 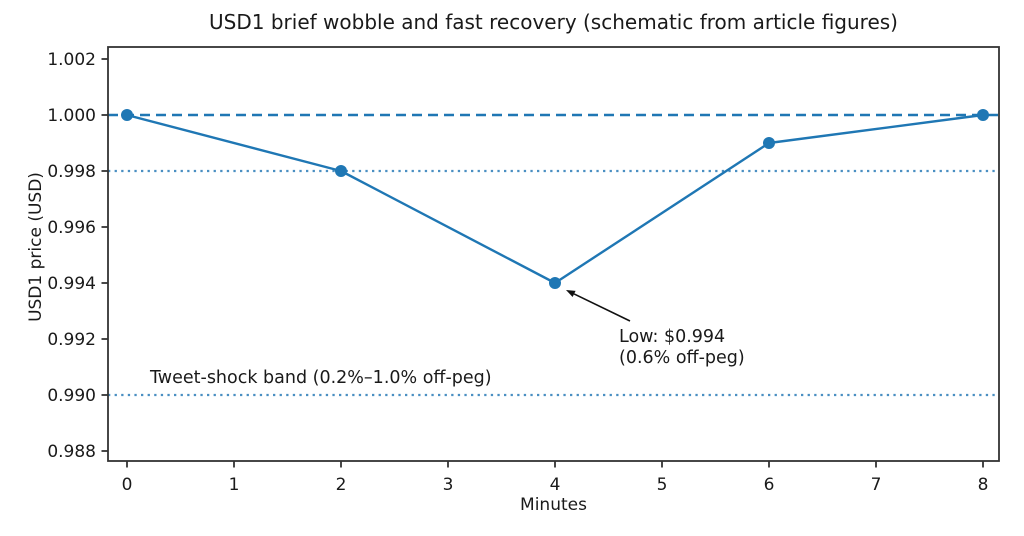 What do you see at coordinates (769, 485) in the screenshot?
I see `x-tick-label: 6` at bounding box center [769, 485].